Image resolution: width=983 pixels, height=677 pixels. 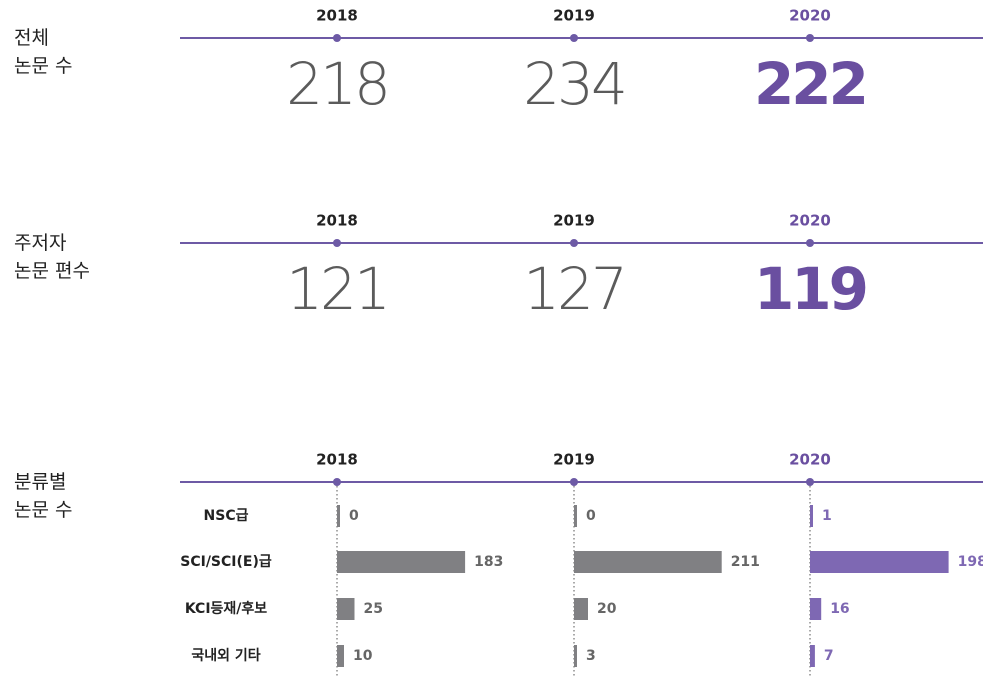 What do you see at coordinates (226, 609) in the screenshot?
I see `category-label: KCI등재/후보` at bounding box center [226, 609].